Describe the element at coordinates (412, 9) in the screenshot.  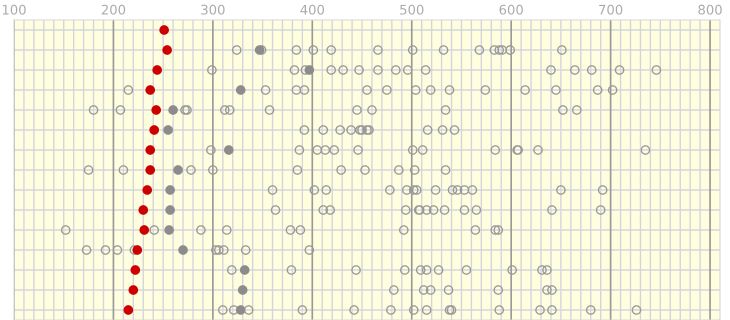
I see `x-tick-label: 500` at that location.